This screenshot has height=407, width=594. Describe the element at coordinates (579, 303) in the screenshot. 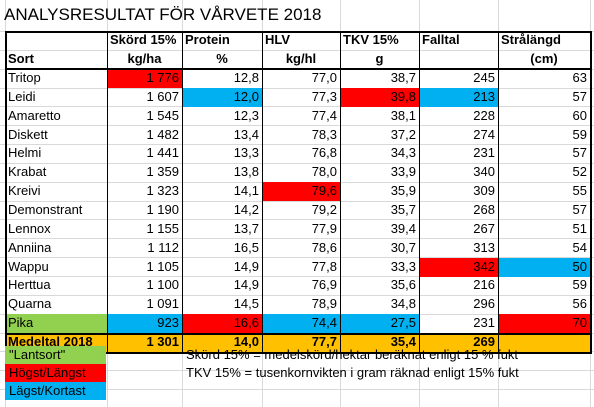

I see `cell-stra: 56` at that location.